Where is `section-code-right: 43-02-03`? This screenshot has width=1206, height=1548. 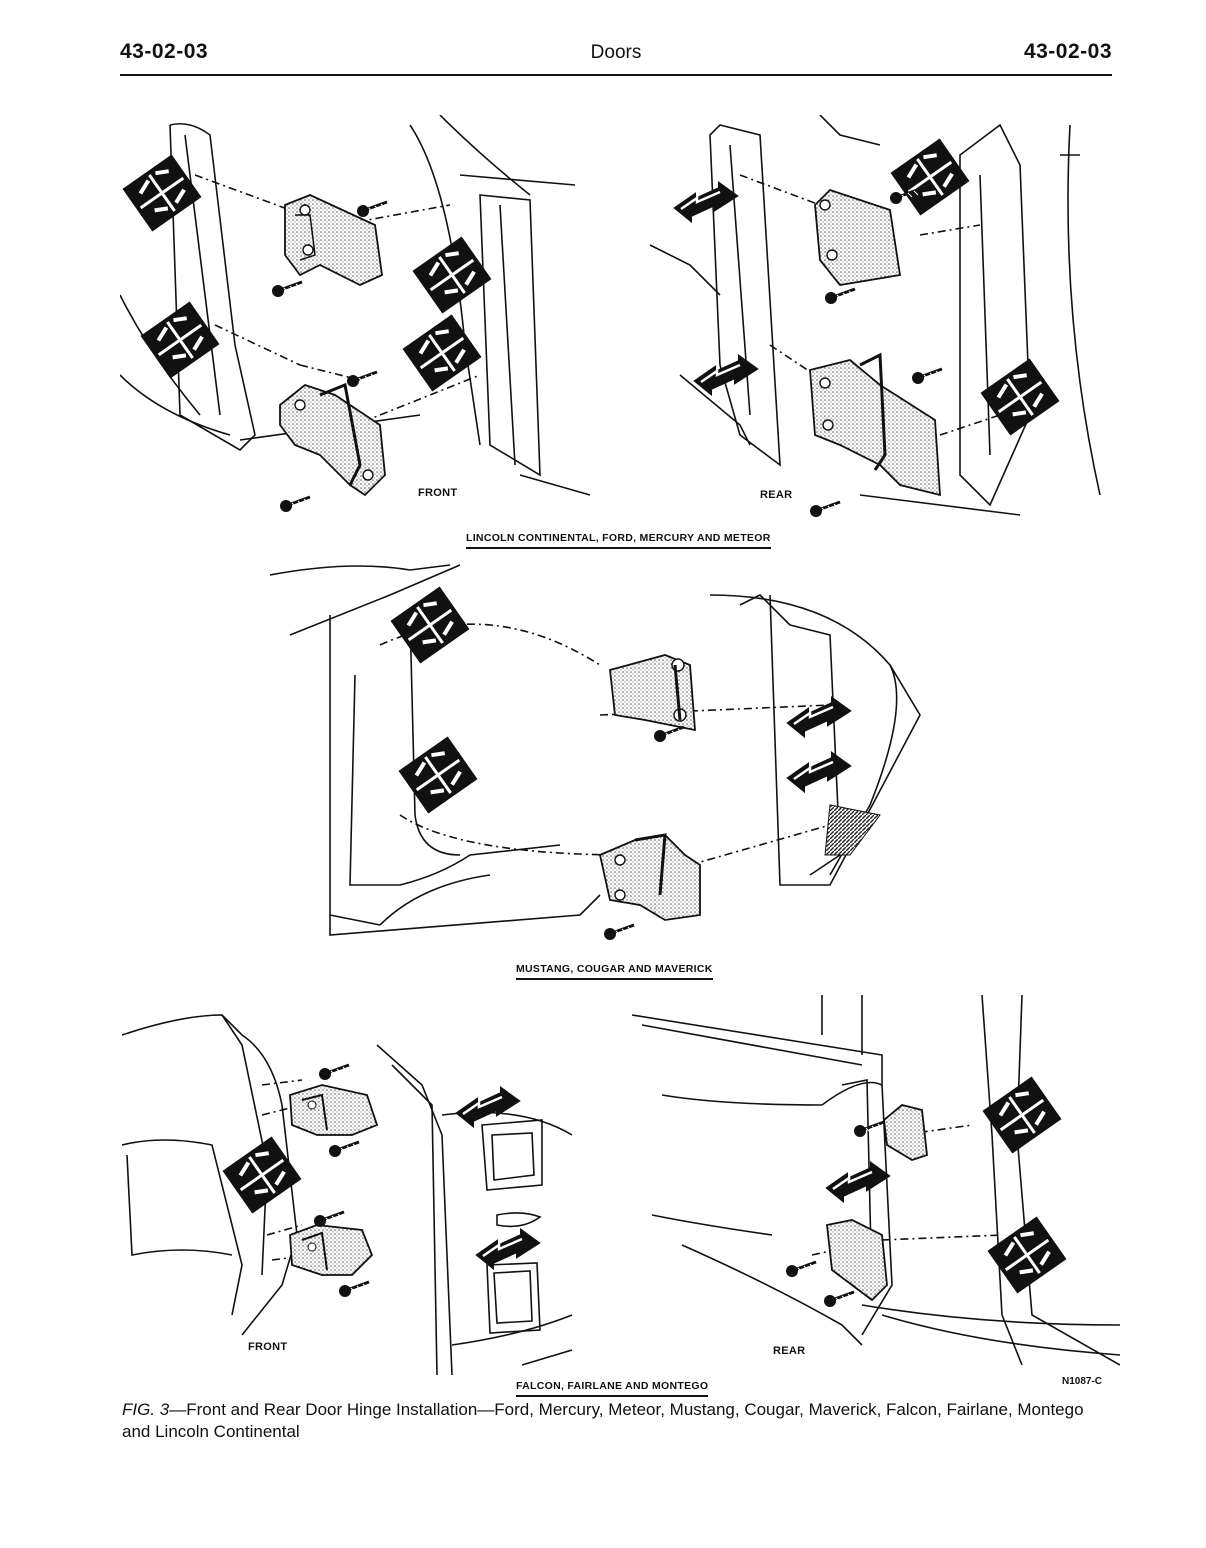 section-code-right: 43-02-03 is located at coordinates (1067, 51).